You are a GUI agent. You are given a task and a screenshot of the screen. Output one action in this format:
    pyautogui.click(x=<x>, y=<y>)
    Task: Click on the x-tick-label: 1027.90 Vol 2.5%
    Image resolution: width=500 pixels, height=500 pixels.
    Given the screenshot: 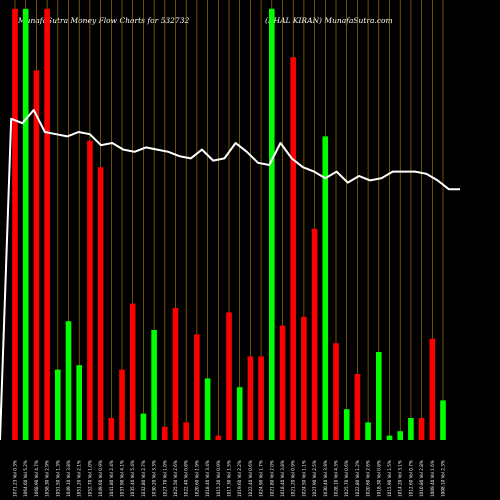 What is the action you would take?
    pyautogui.click(x=314, y=478)
    